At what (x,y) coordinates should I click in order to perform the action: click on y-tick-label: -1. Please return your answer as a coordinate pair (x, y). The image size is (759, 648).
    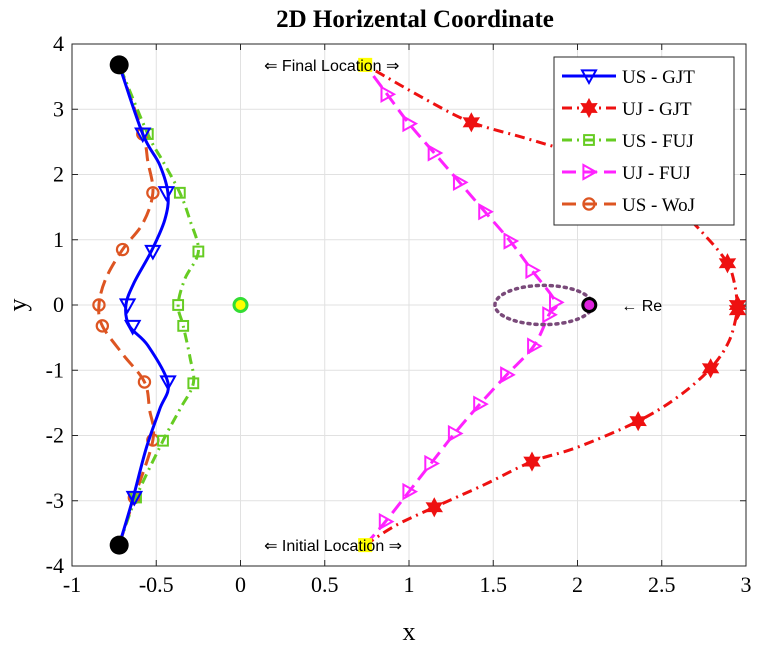
    Looking at the image, I should click on (55, 369).